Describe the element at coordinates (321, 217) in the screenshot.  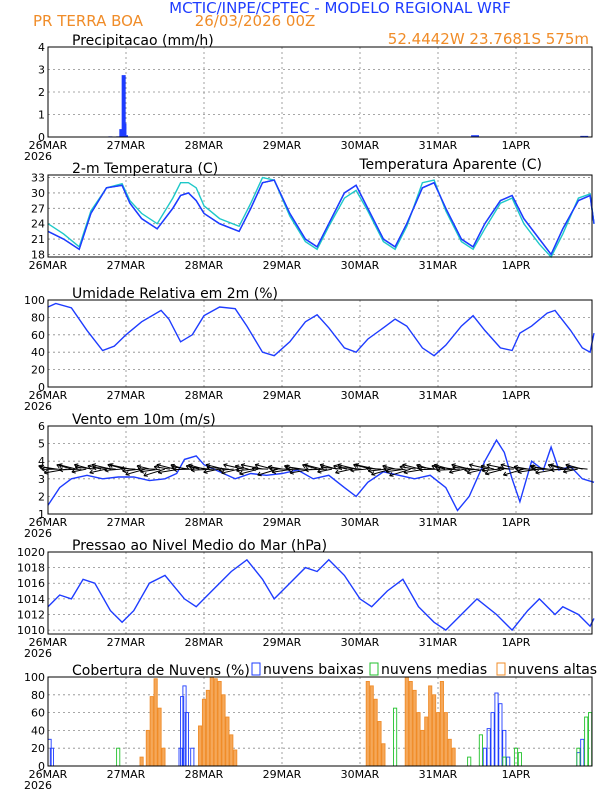
I see `series-line-temperatura-top` at that location.